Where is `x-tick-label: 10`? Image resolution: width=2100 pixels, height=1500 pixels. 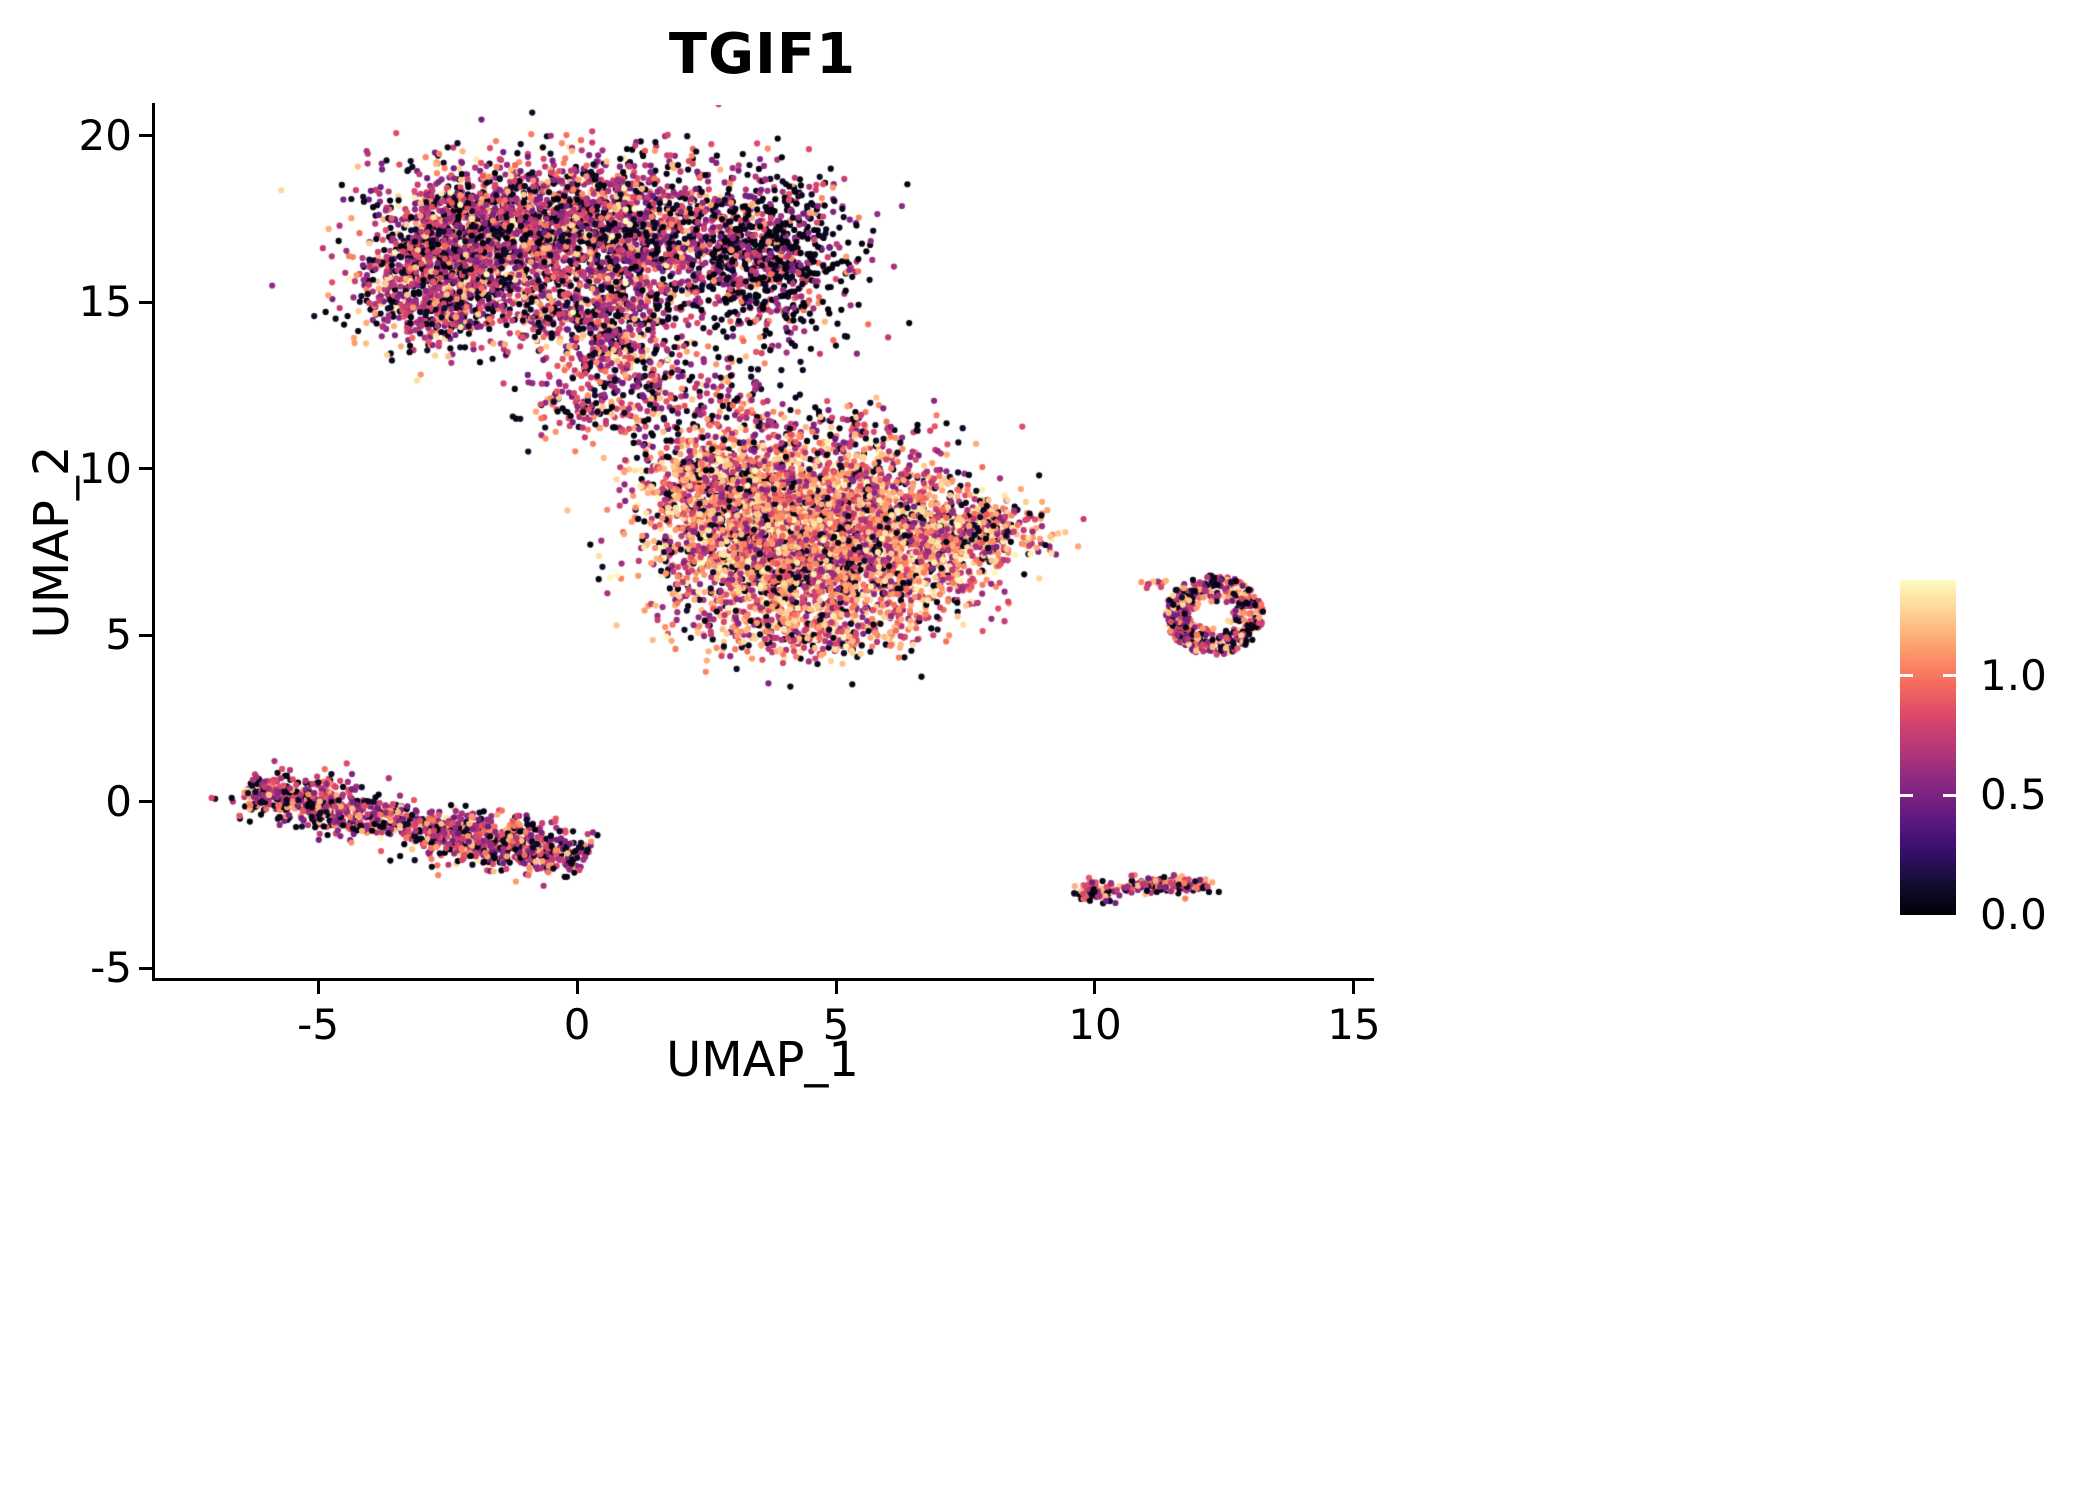
x-tick-label: 10 is located at coordinates (1095, 1024).